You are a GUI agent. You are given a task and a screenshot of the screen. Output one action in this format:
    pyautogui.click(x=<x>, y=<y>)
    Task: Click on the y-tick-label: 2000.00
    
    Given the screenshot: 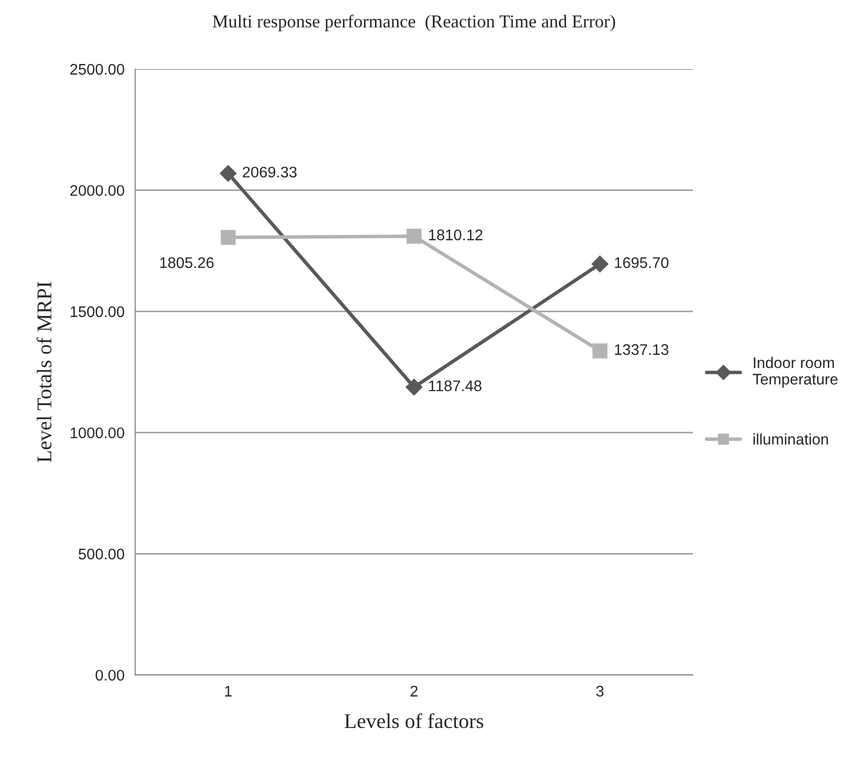 What is the action you would take?
    pyautogui.click(x=97, y=190)
    